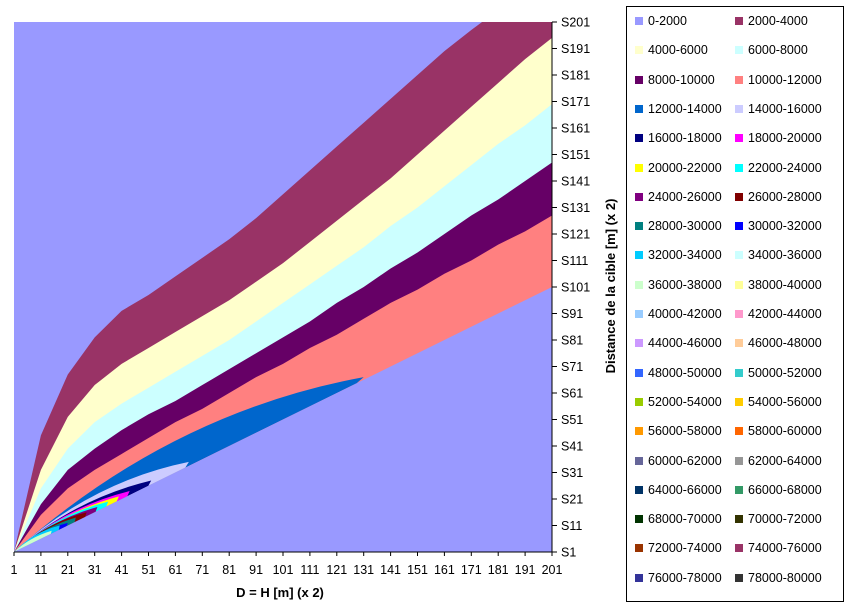 Image resolution: width=849 pixels, height=607 pixels. I want to click on y-tick-label: S151, so click(575, 155).